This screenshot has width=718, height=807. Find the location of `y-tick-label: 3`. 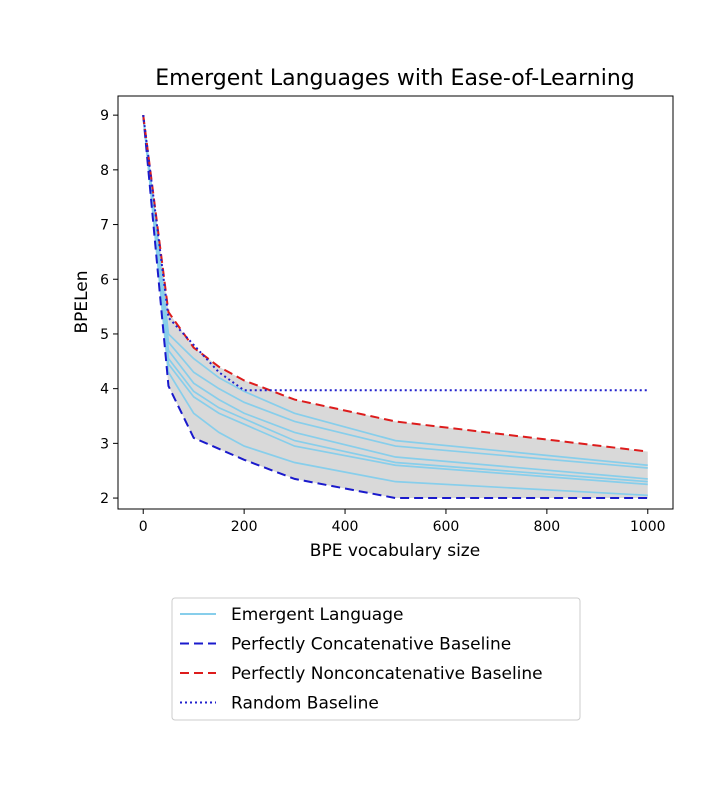

y-tick-label: 3 is located at coordinates (104, 444).